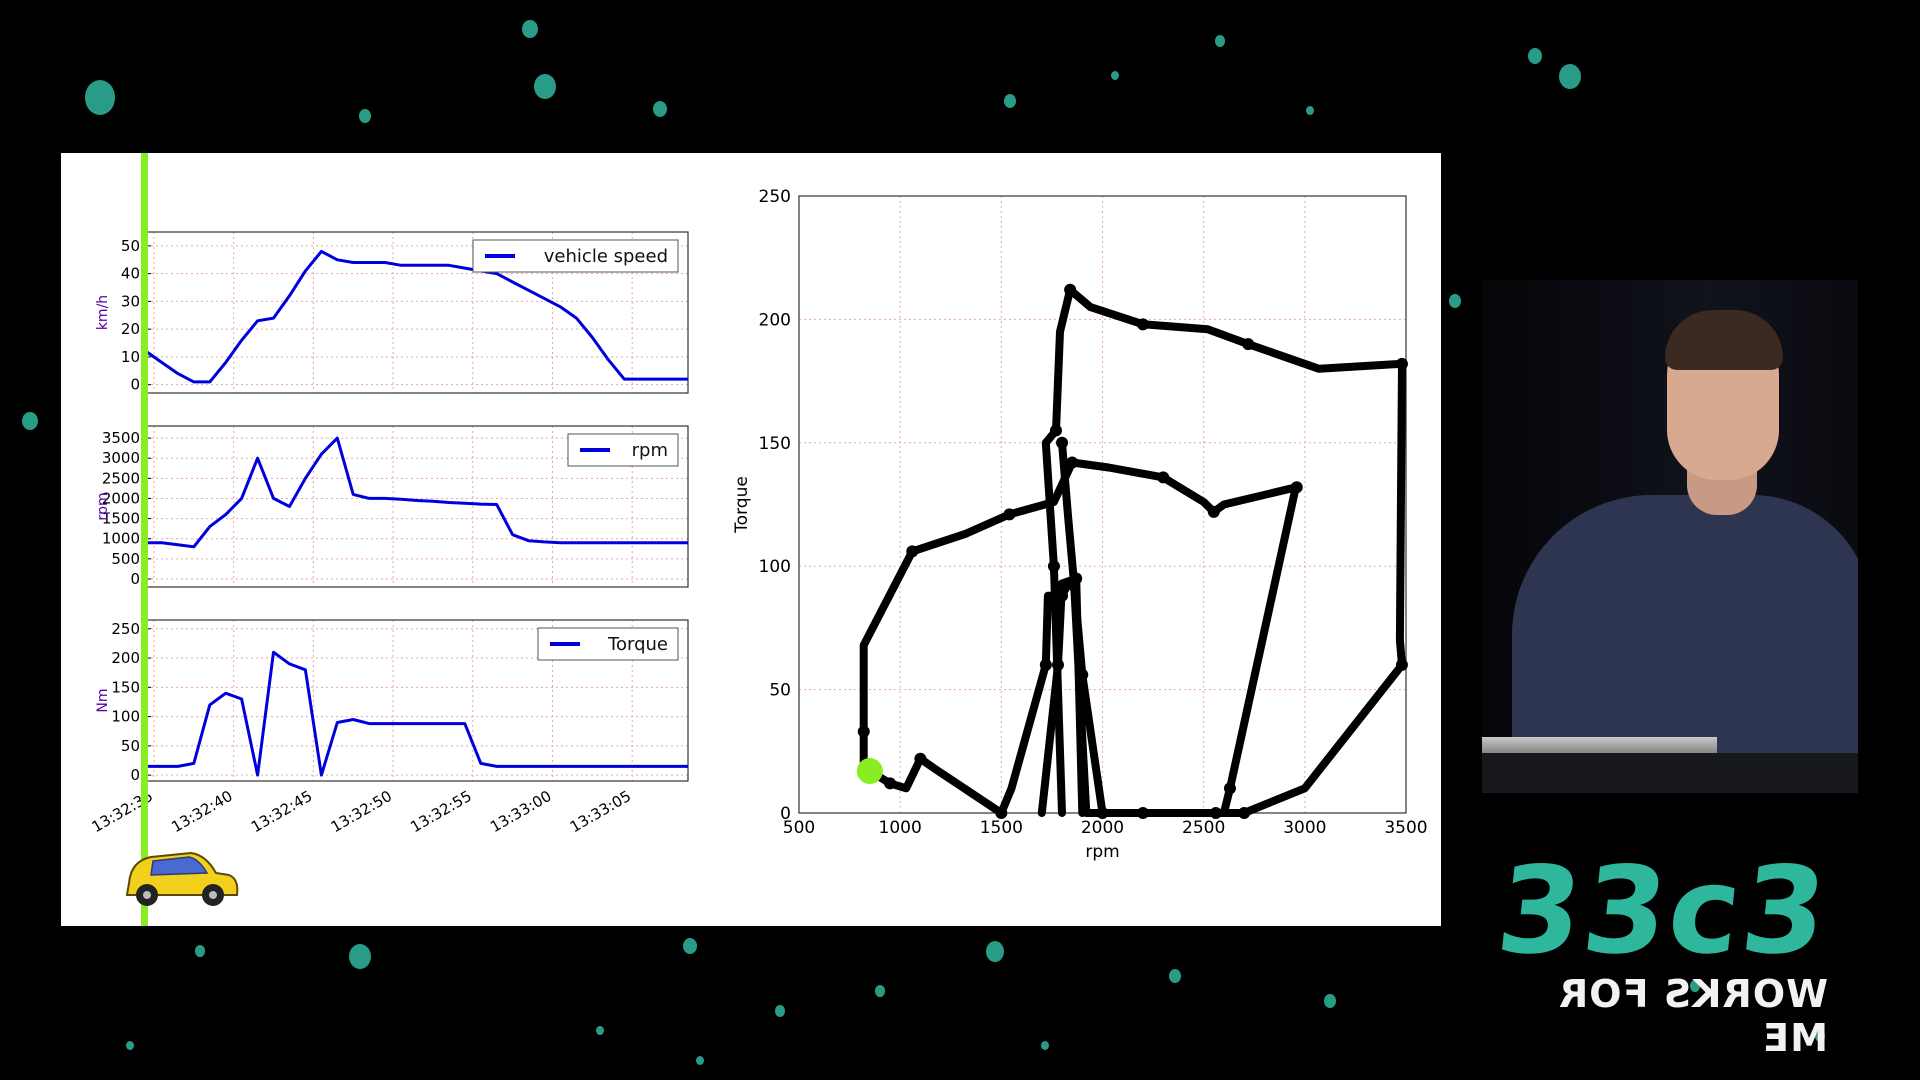 Image resolution: width=1920 pixels, height=1080 pixels. What do you see at coordinates (1001, 828) in the screenshot?
I see `xtick-label: 1500` at bounding box center [1001, 828].